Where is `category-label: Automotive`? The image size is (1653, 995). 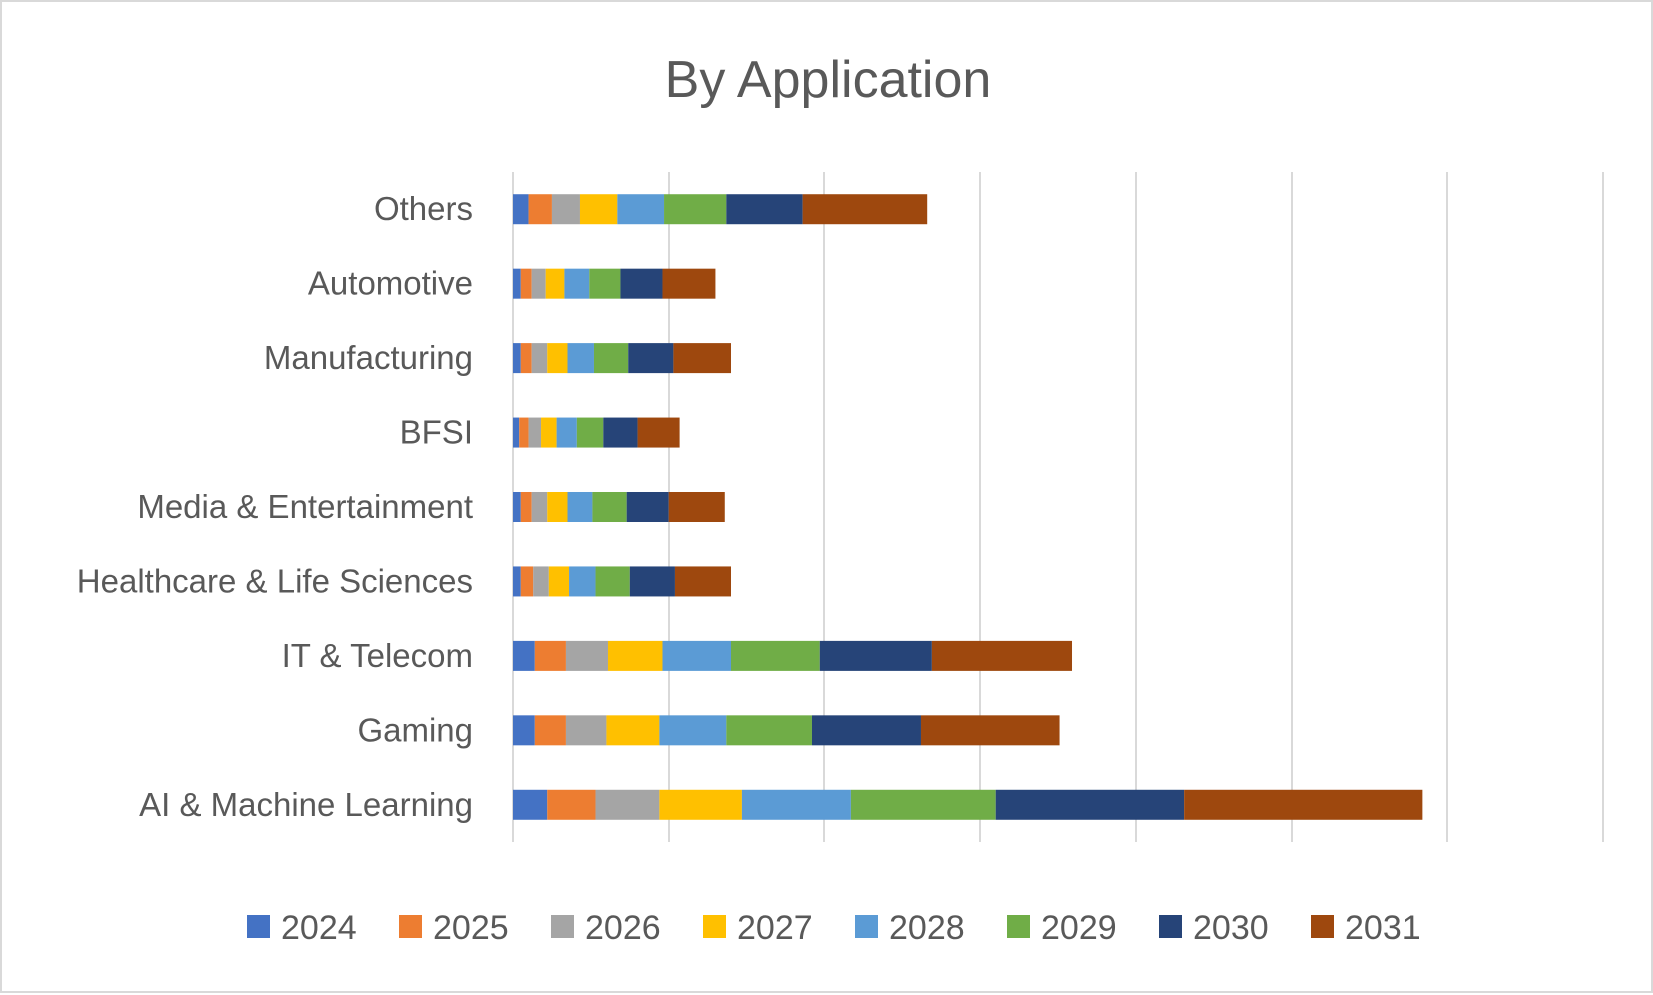 category-label: Automotive is located at coordinates (390, 283).